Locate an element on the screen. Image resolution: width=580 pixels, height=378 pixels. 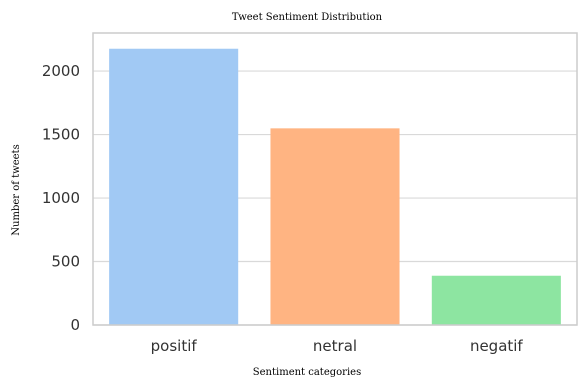
x-tick-labels: positif netral negatif is located at coordinates (337, 346).